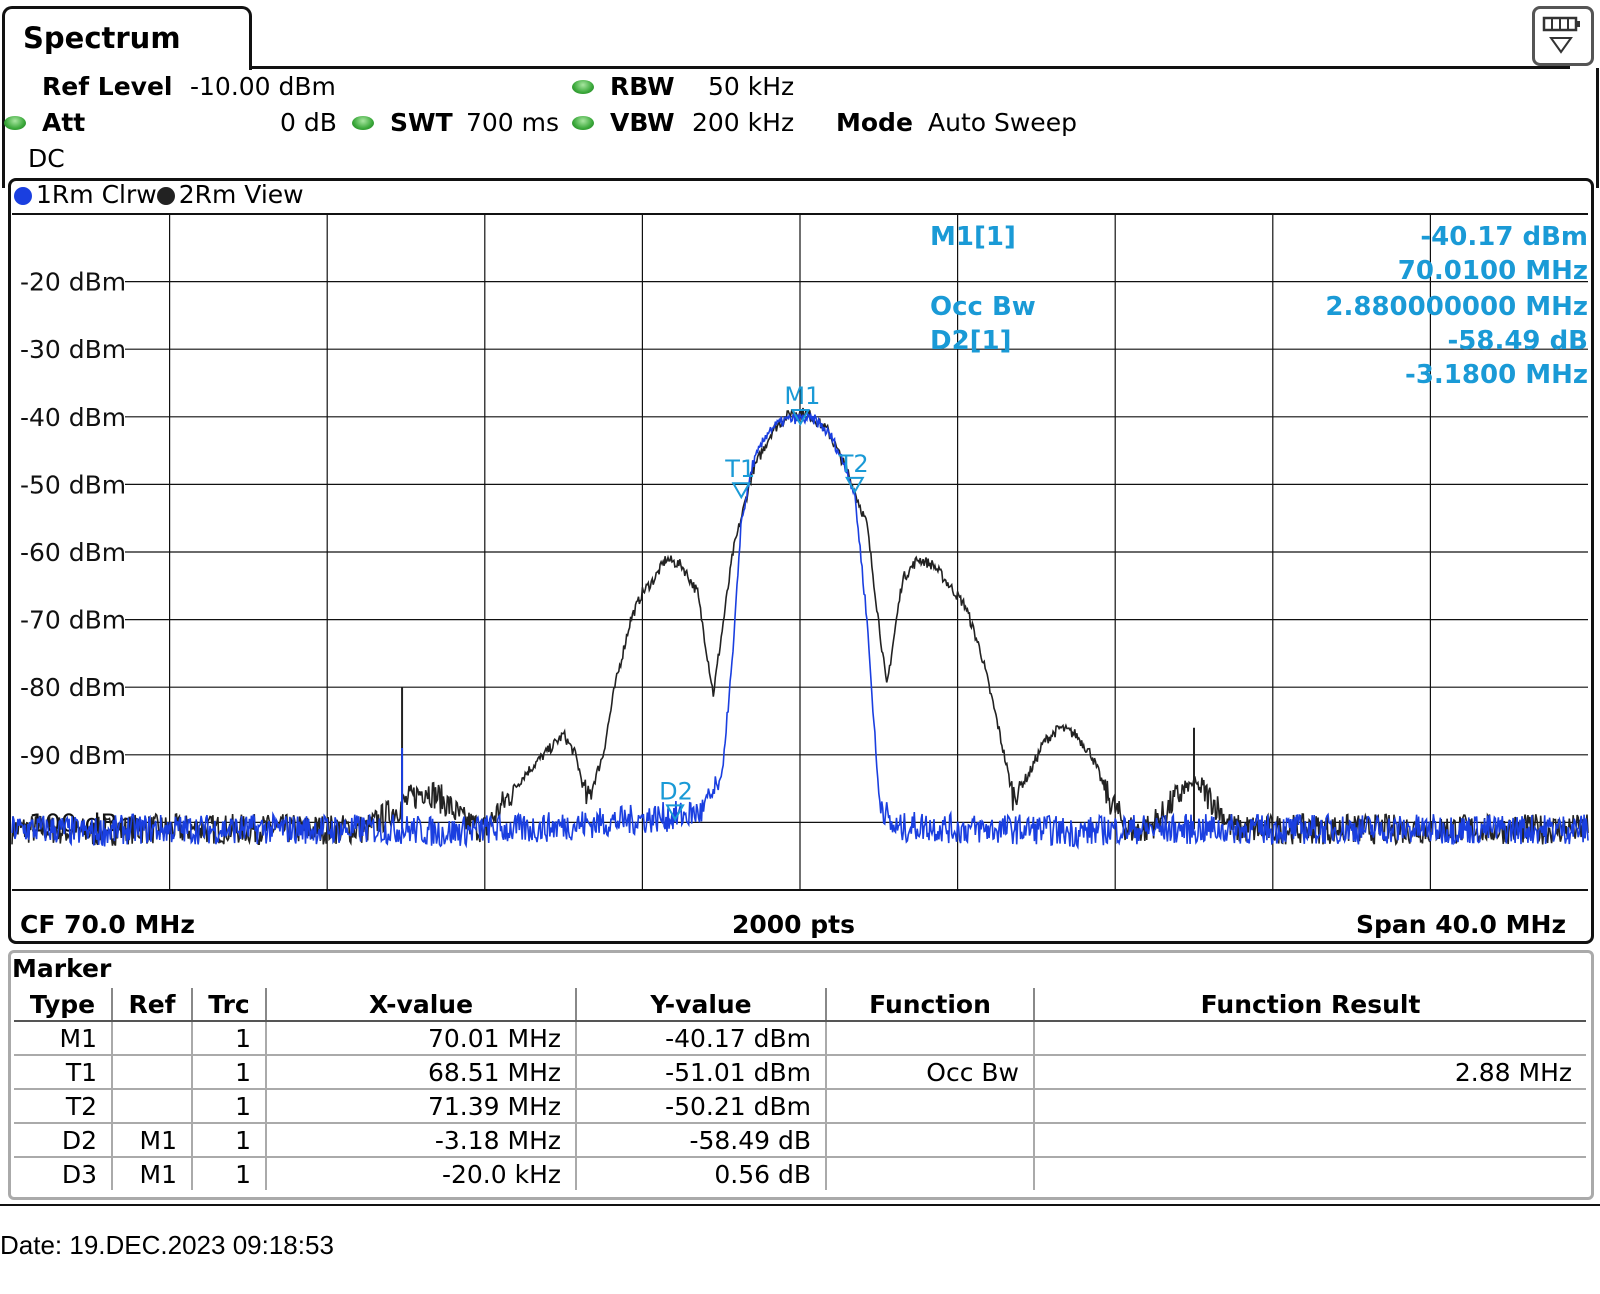 The width and height of the screenshot is (1600, 1294). I want to click on marker-t2-label: T2, so click(853, 464).